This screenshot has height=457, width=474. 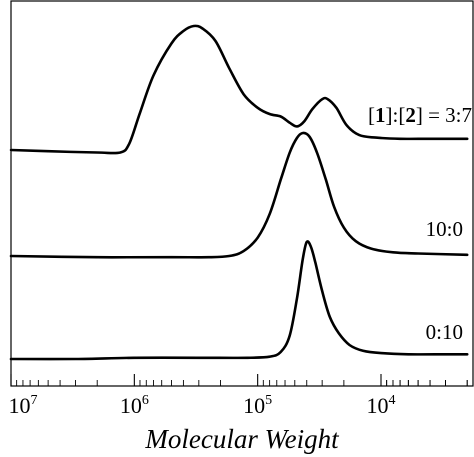 What do you see at coordinates (396, 115) in the screenshot?
I see `series-label-part: ]:[` at bounding box center [396, 115].